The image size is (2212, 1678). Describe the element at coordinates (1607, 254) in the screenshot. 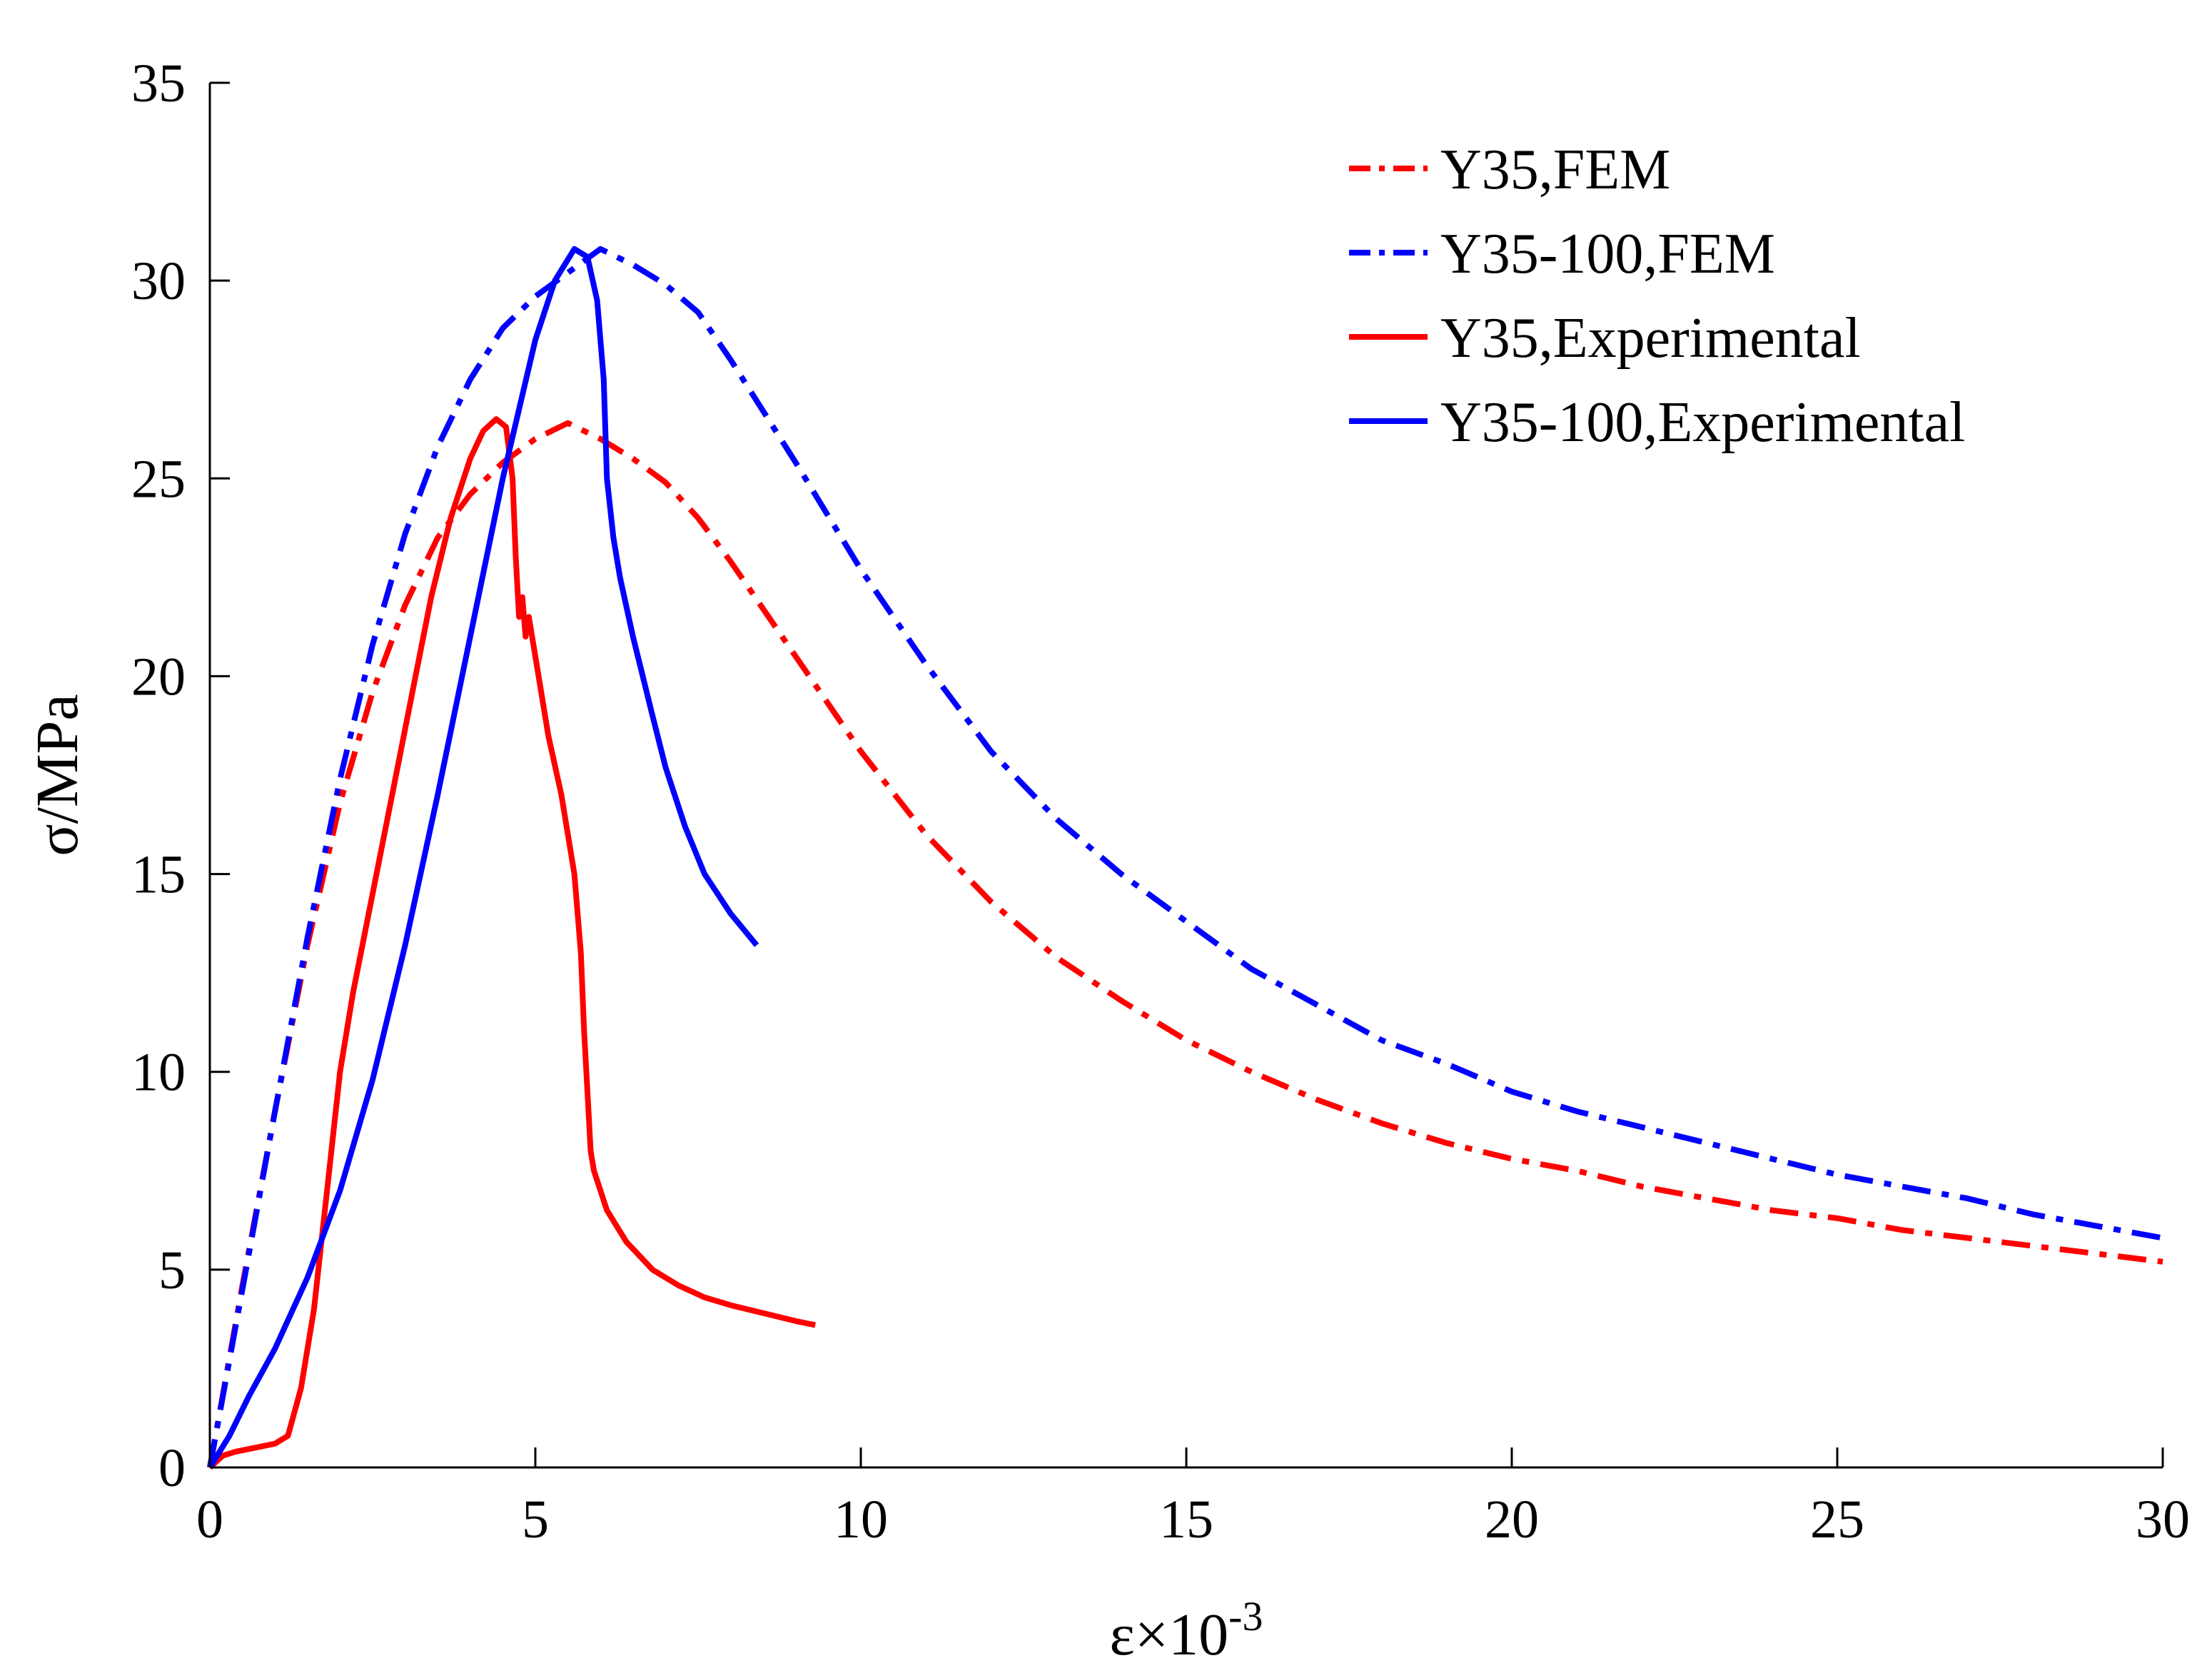

I see `legend-label-2: Y35-100,FEM` at that location.